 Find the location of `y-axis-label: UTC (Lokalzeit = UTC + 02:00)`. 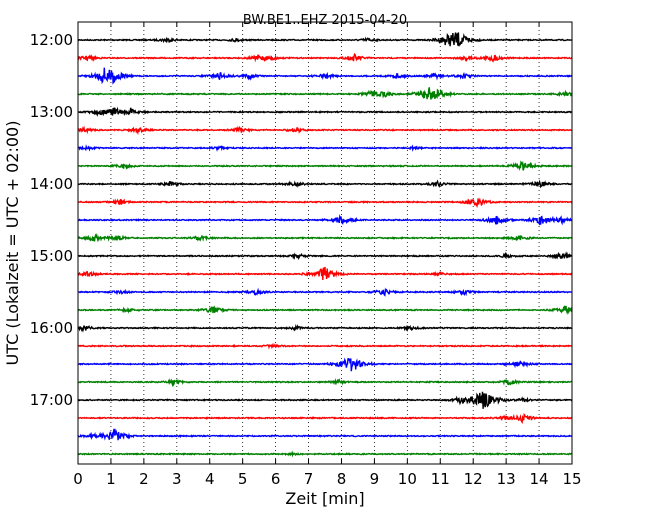

y-axis-label: UTC (Lokalzeit = UTC + 02:00) is located at coordinates (12, 243).